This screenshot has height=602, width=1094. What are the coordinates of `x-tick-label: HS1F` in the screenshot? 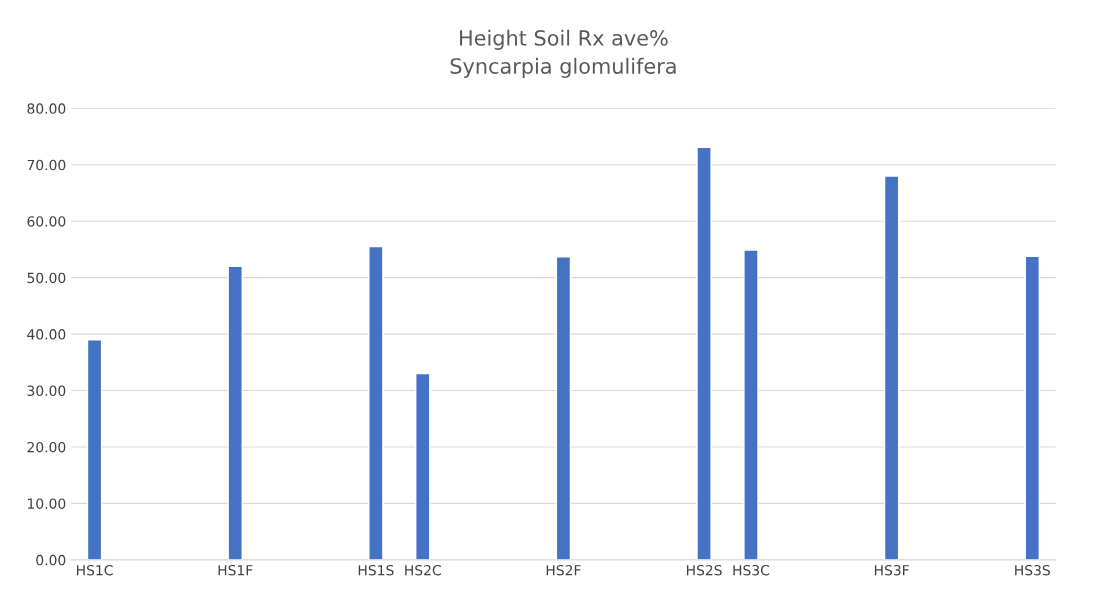 It's located at (235, 570).